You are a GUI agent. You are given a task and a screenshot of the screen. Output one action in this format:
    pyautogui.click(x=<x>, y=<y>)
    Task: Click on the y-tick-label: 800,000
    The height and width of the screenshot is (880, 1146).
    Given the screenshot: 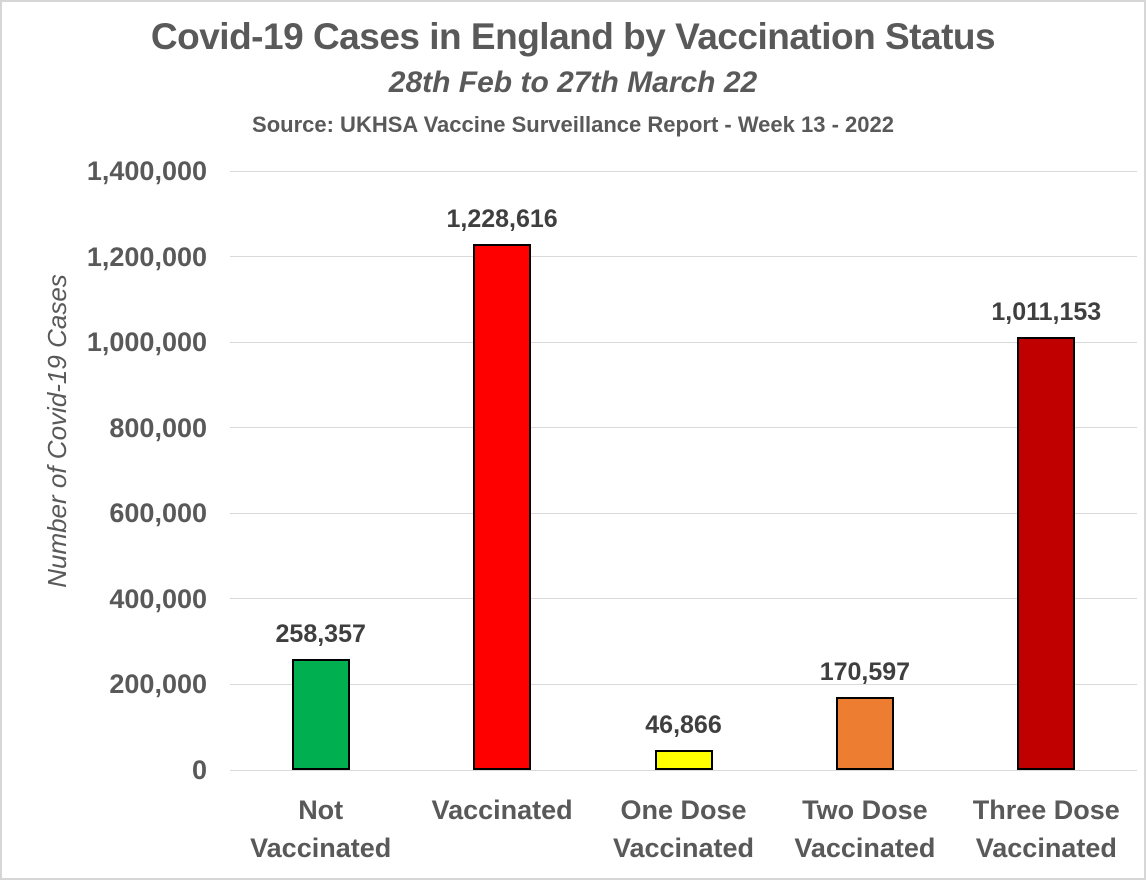 What is the action you would take?
    pyautogui.click(x=158, y=427)
    